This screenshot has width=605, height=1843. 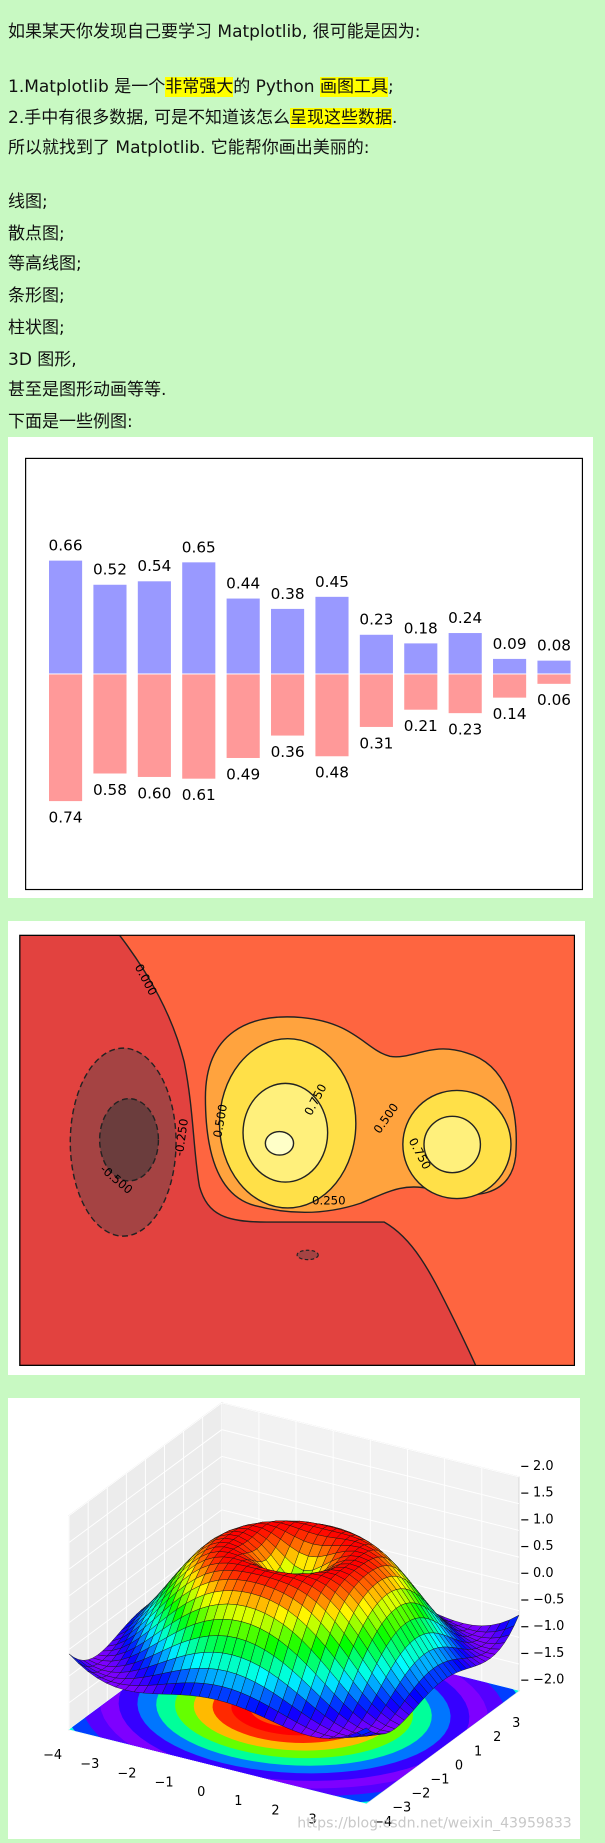 What do you see at coordinates (548, 1600) in the screenshot?
I see `z-tick-label: −0.5` at bounding box center [548, 1600].